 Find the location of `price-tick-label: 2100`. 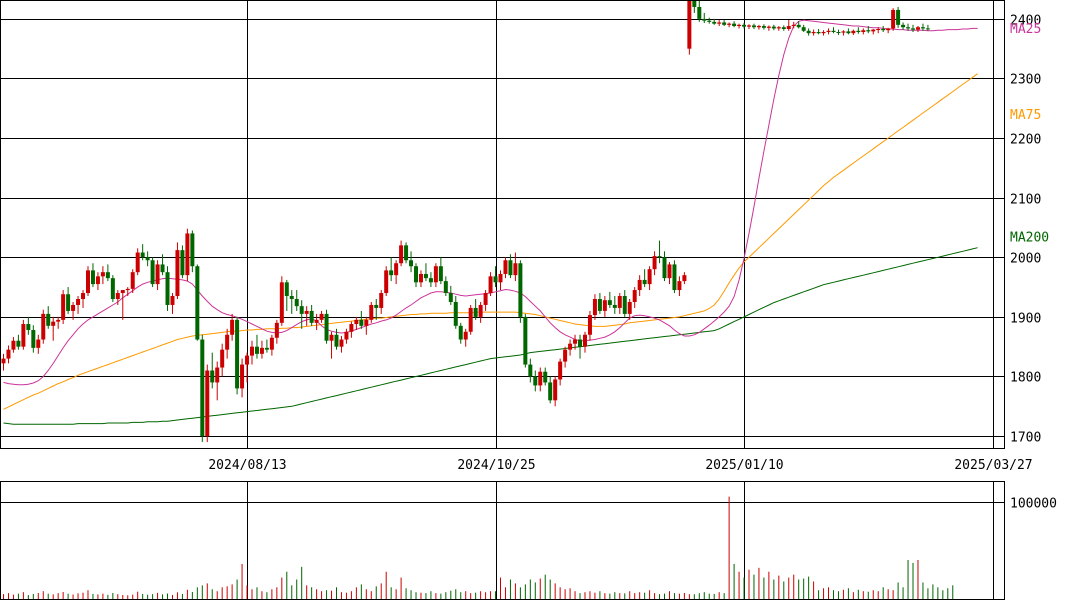

price-tick-label: 2100 is located at coordinates (1025, 200).